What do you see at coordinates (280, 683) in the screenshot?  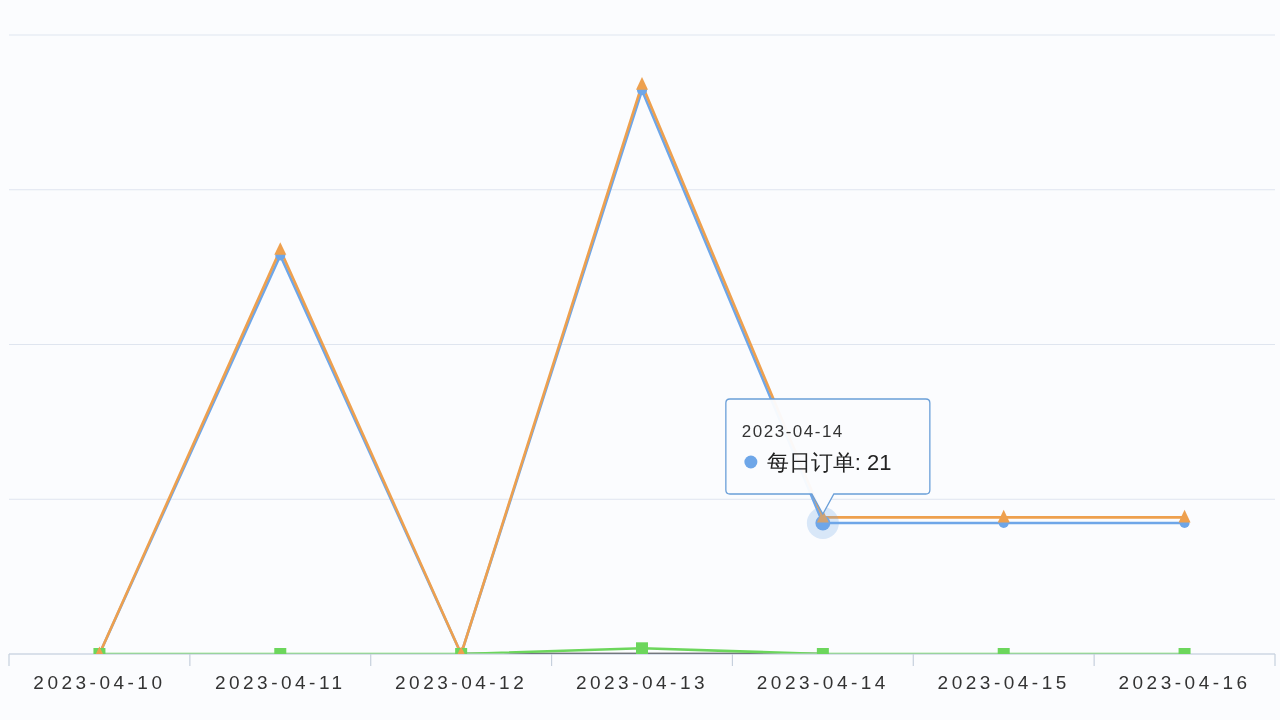 I see `x-tick-label: 2023-04-11` at bounding box center [280, 683].